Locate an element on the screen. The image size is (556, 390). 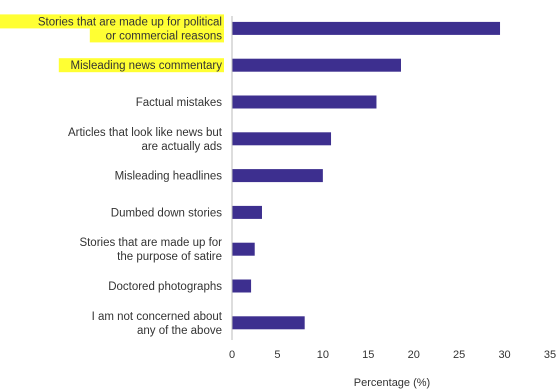
category-label: Factual mistakes is located at coordinates (179, 103).